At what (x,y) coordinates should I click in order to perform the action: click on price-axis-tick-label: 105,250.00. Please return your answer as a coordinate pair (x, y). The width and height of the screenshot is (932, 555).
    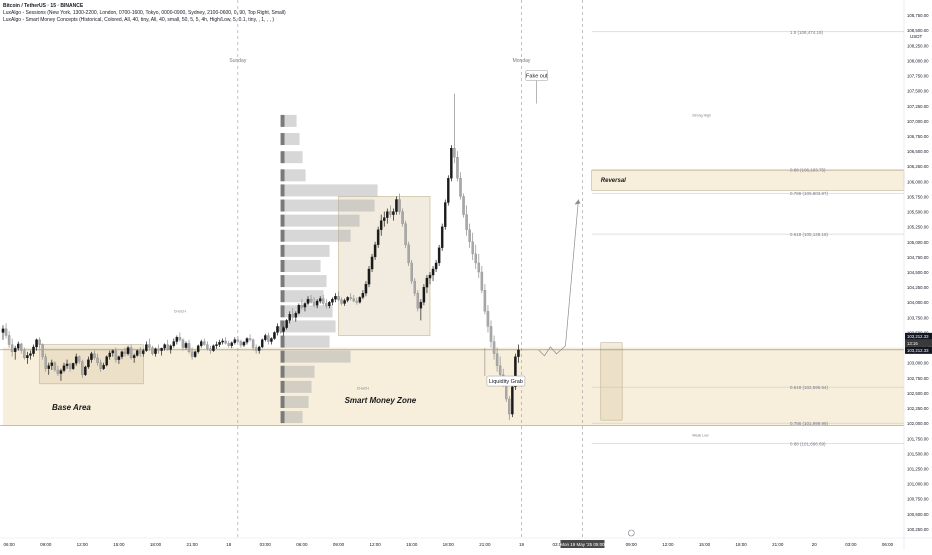
    Looking at the image, I should click on (918, 227).